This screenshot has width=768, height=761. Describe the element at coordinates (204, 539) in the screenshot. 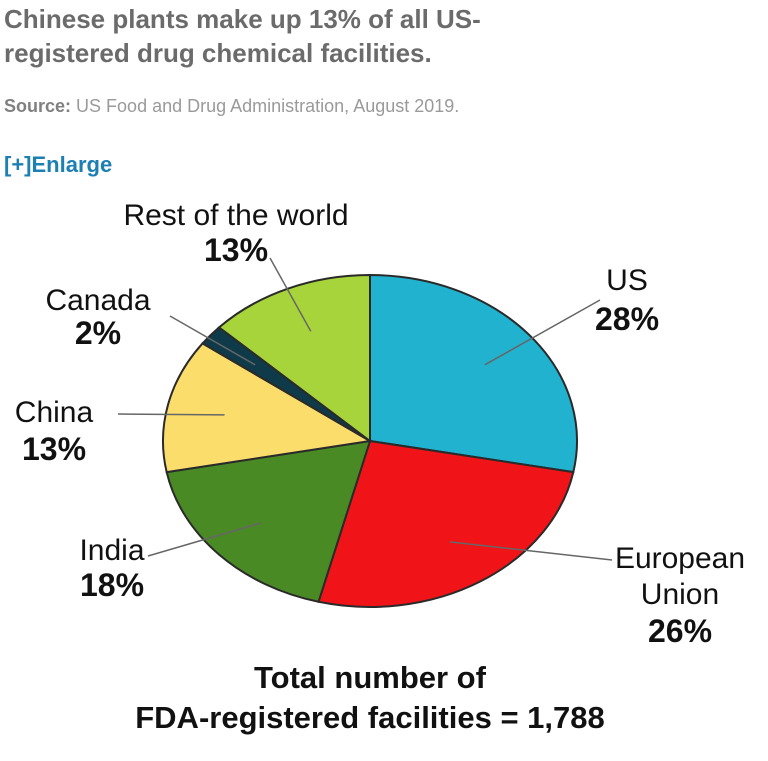

I see `leader-line-india` at that location.